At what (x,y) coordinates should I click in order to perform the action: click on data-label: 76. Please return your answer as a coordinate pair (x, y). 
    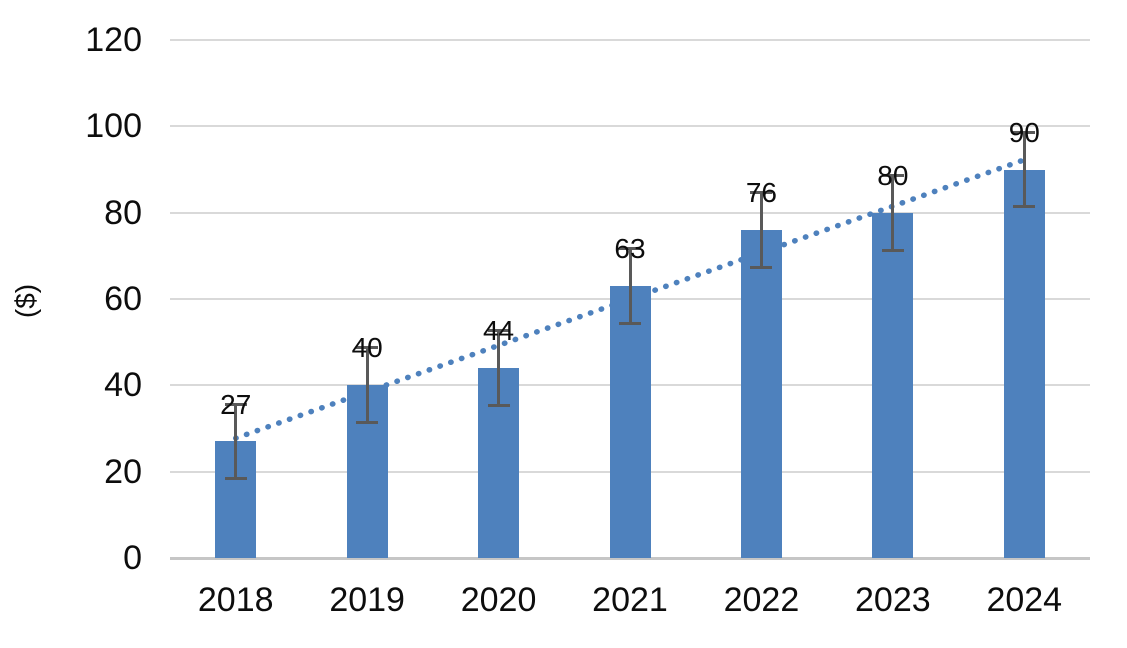
    Looking at the image, I should click on (761, 193).